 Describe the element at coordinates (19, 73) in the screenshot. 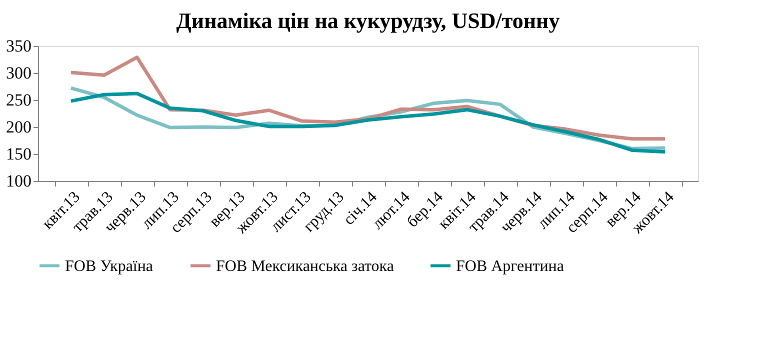

I see `y-tick-label: 300` at that location.